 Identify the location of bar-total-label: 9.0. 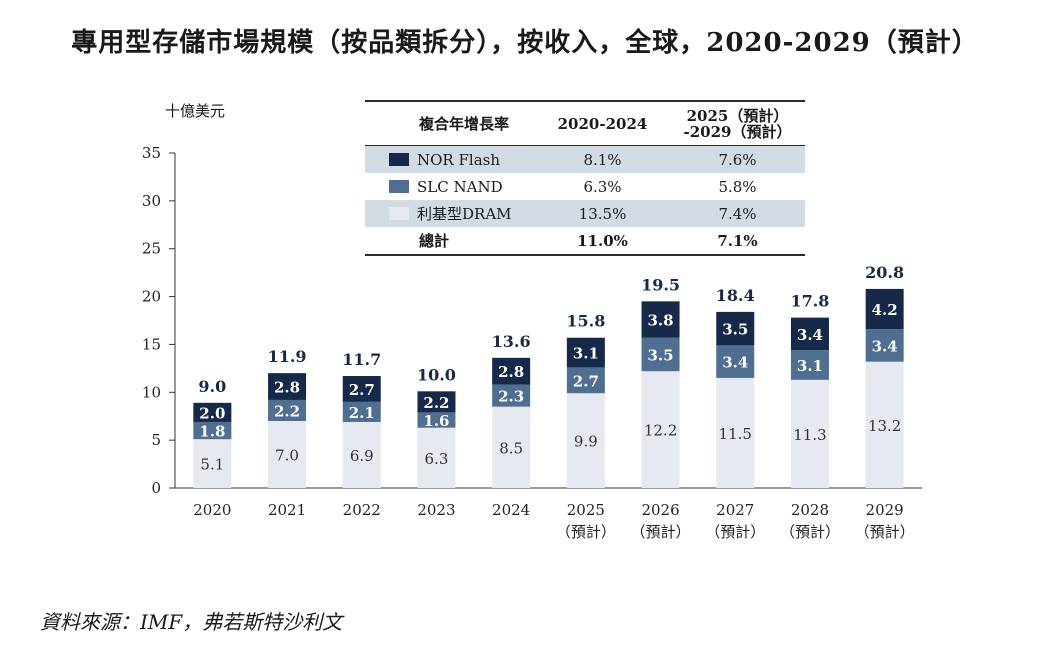
(212, 386).